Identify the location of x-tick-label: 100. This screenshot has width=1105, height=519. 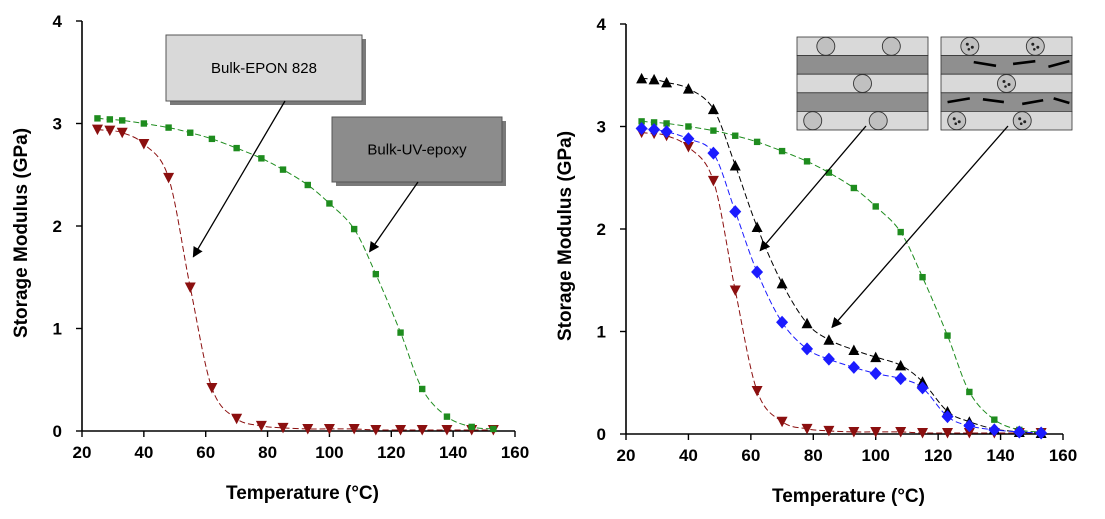
(329, 452).